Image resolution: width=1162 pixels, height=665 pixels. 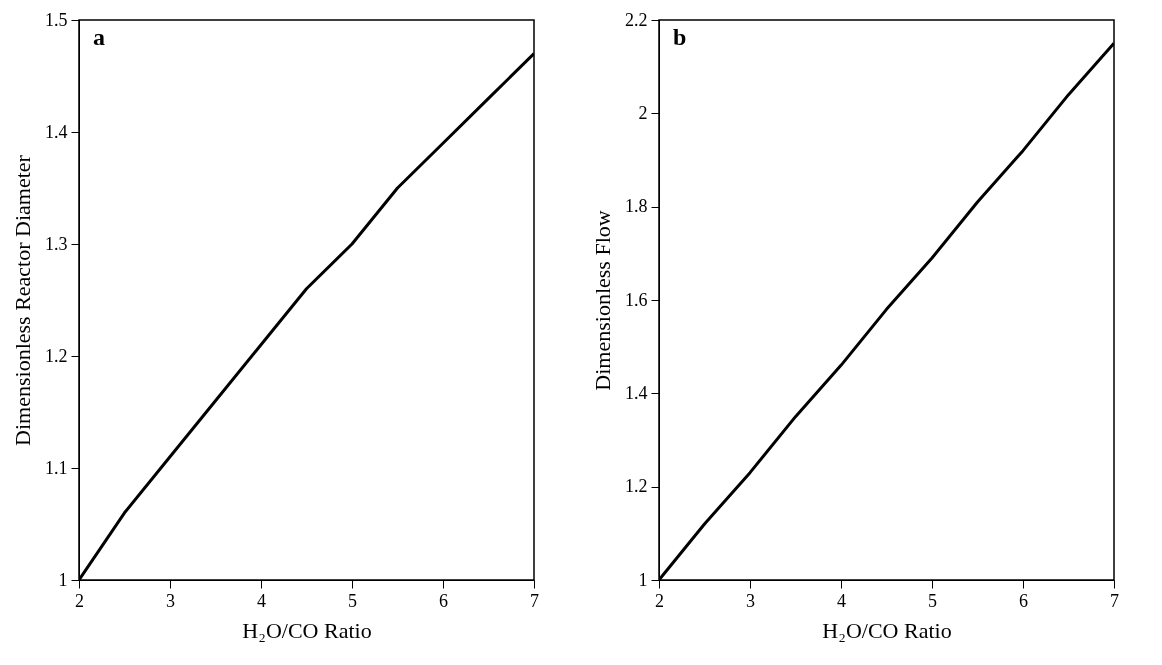 What do you see at coordinates (636, 299) in the screenshot?
I see `y-tick-label: 1.6` at bounding box center [636, 299].